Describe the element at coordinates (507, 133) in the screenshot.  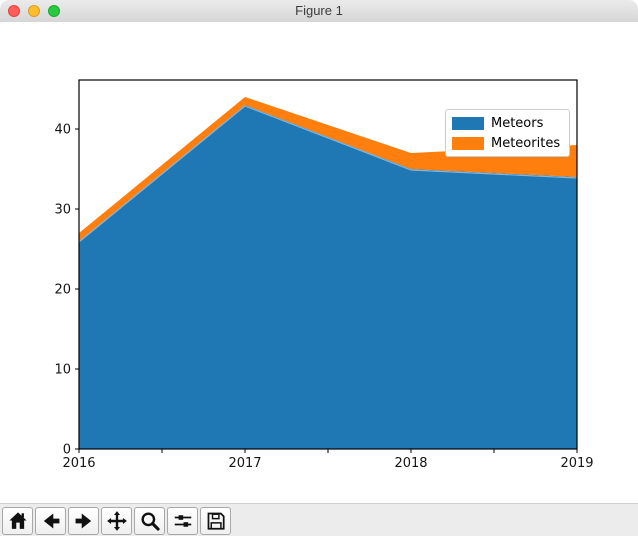
I see `chart-legend: Meteors Meteorites` at that location.